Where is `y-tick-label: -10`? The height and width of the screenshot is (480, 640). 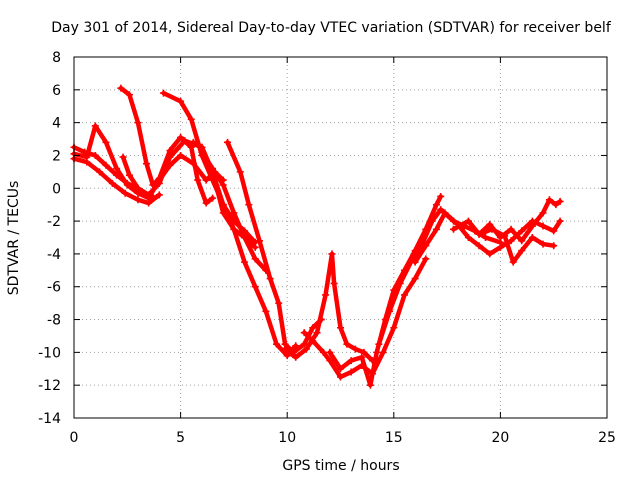
y-tick-label: -10 is located at coordinates (49, 353).